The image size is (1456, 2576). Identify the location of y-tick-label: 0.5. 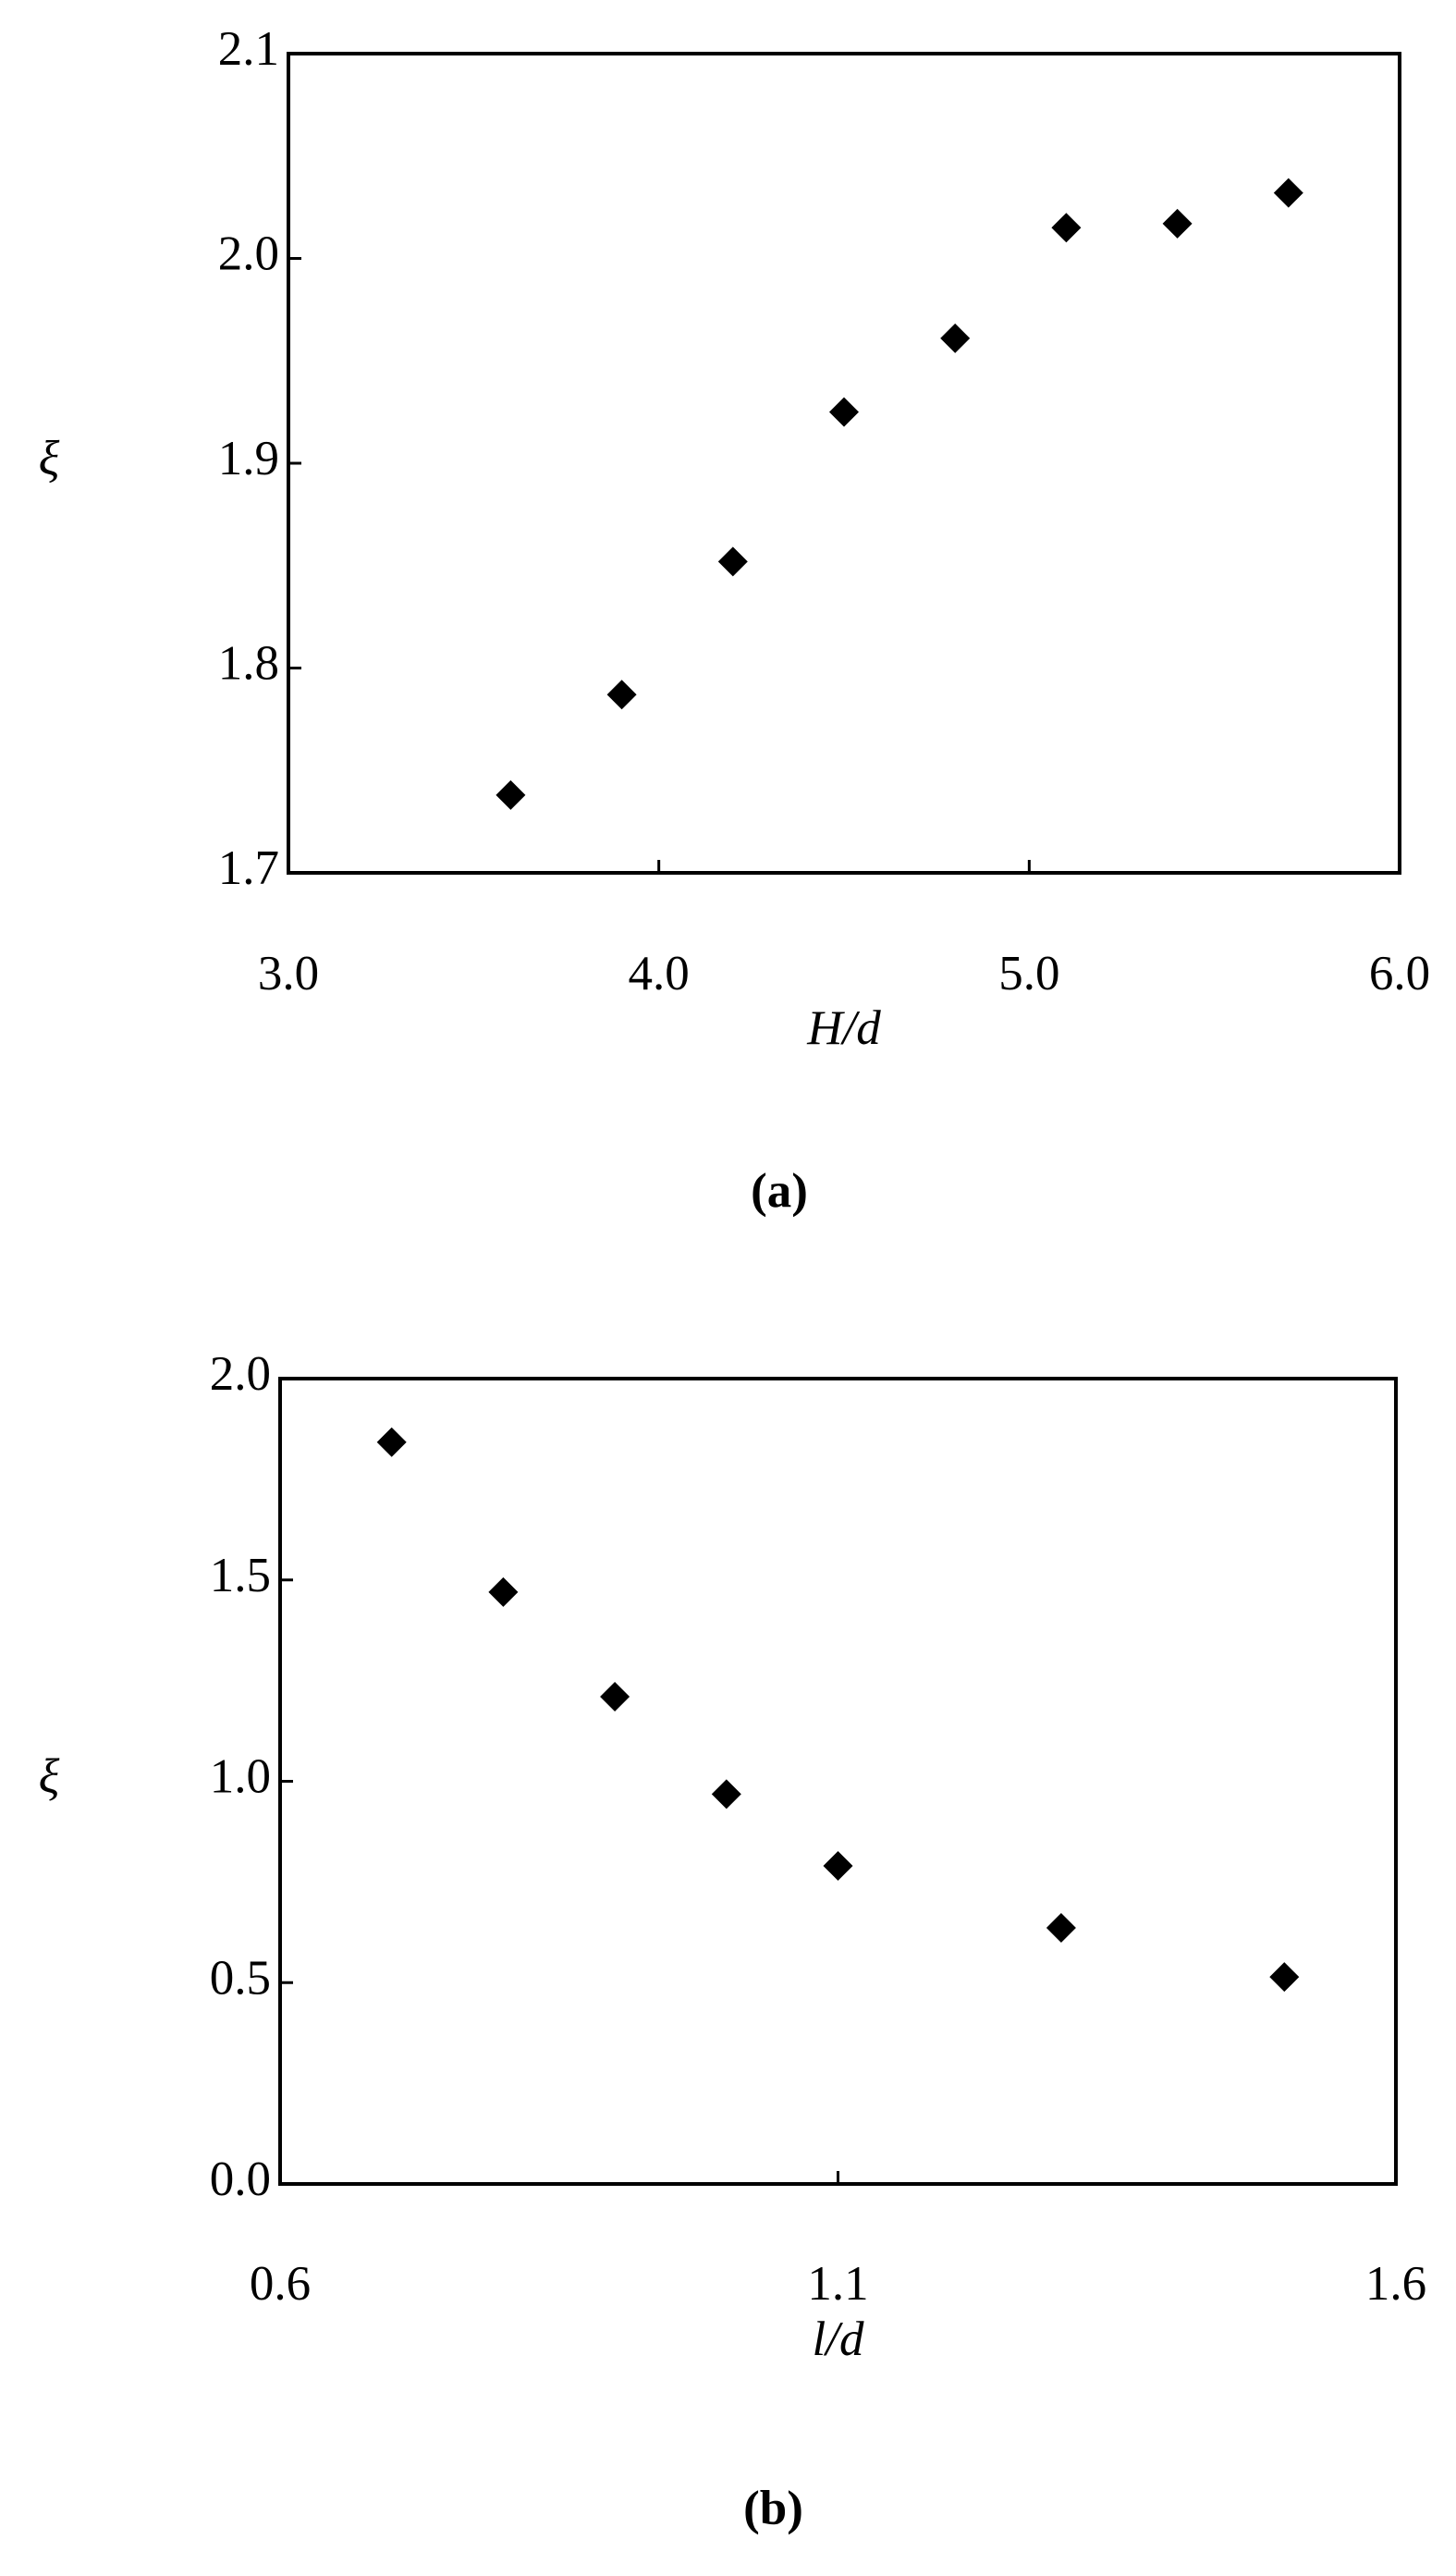
(240, 1978).